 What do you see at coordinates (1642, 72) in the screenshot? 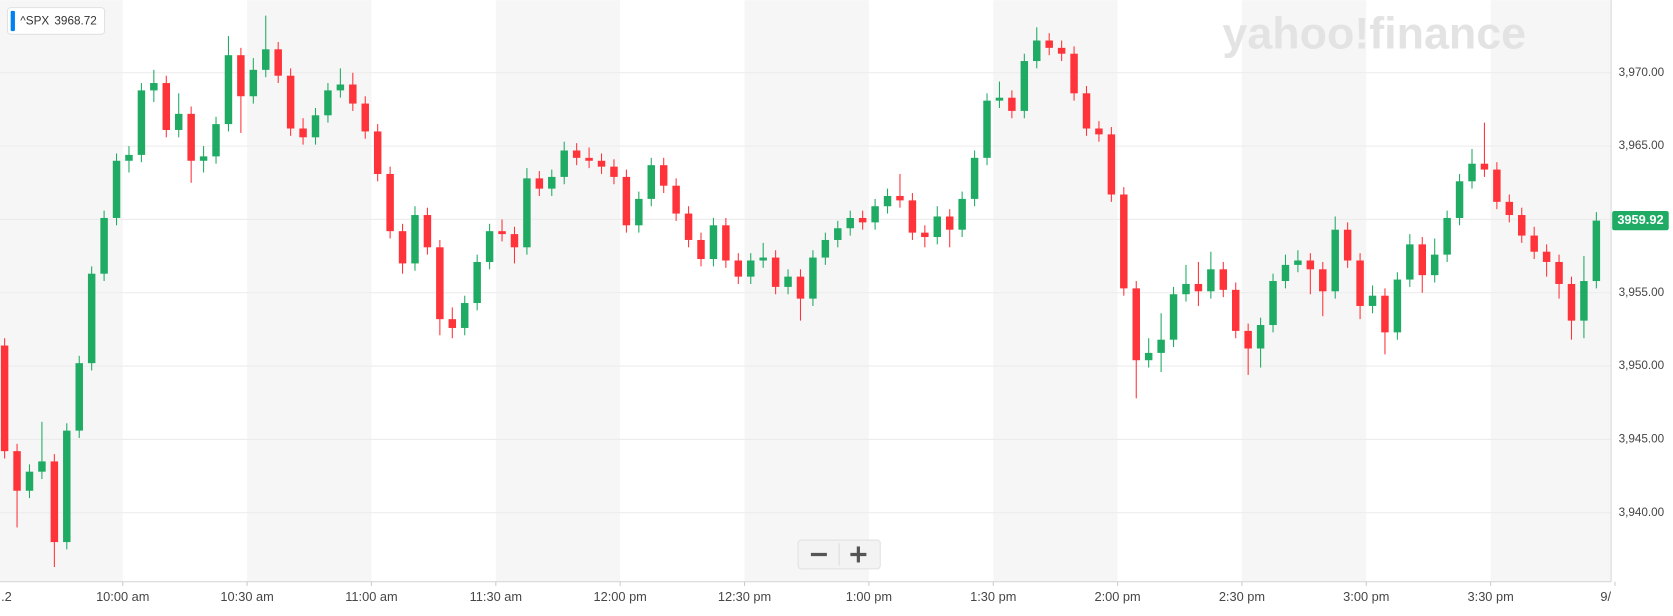
I see `y-tick-label: 3,970.00` at bounding box center [1642, 72].